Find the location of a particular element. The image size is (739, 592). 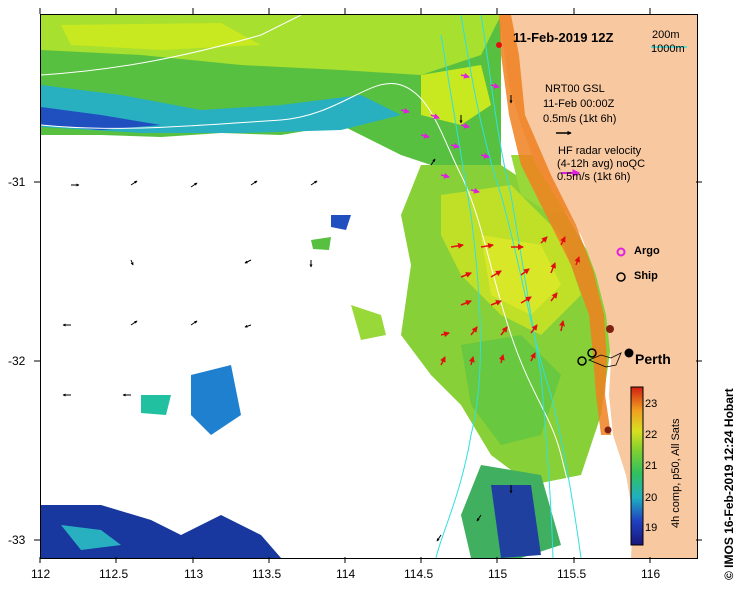

colorbar-tick: 22 is located at coordinates (651, 435).